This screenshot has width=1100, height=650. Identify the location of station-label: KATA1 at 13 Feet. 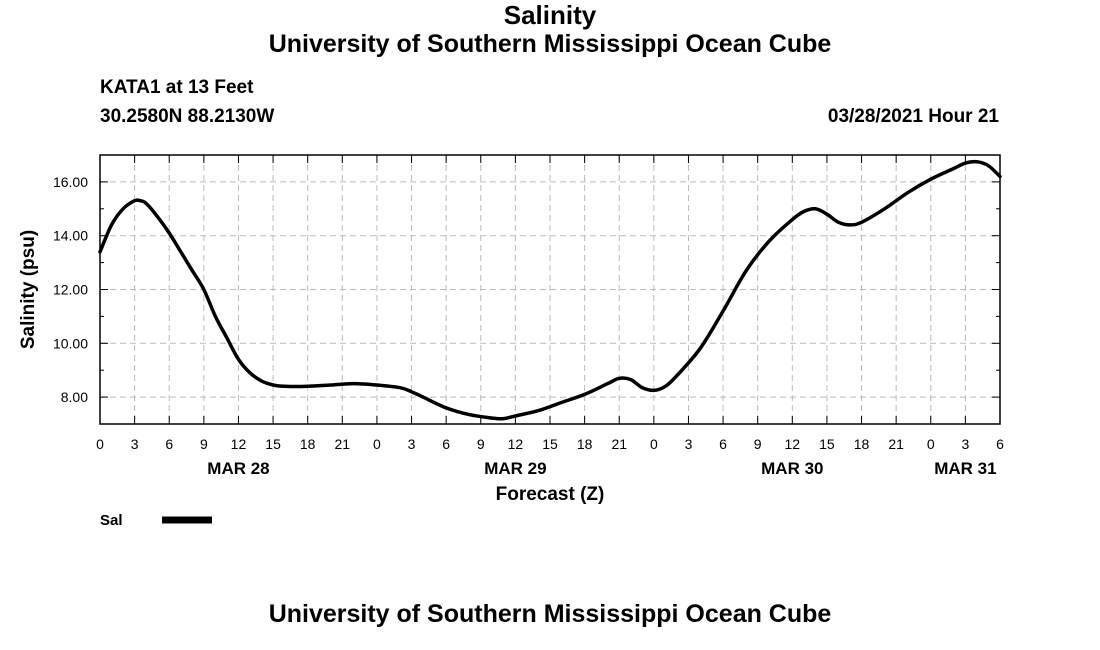
(177, 87).